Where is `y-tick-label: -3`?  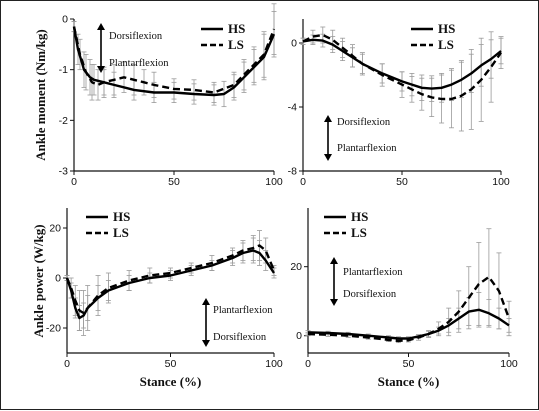
y-tick-label: -3 is located at coordinates (63, 172).